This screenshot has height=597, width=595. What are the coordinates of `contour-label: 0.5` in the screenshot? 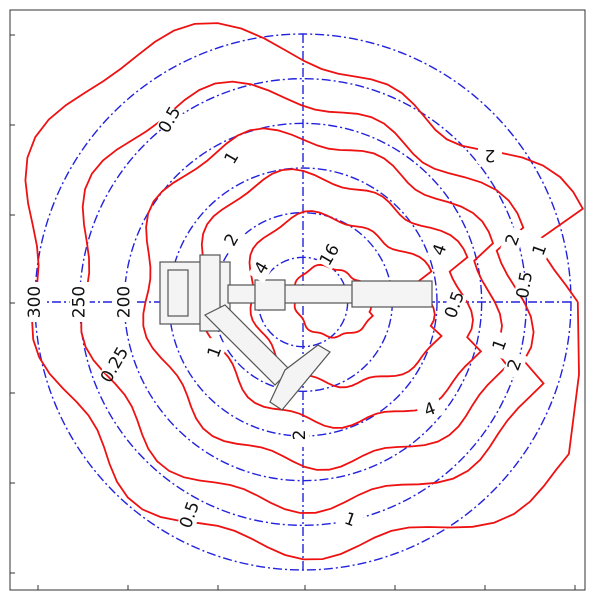 It's located at (525, 285).